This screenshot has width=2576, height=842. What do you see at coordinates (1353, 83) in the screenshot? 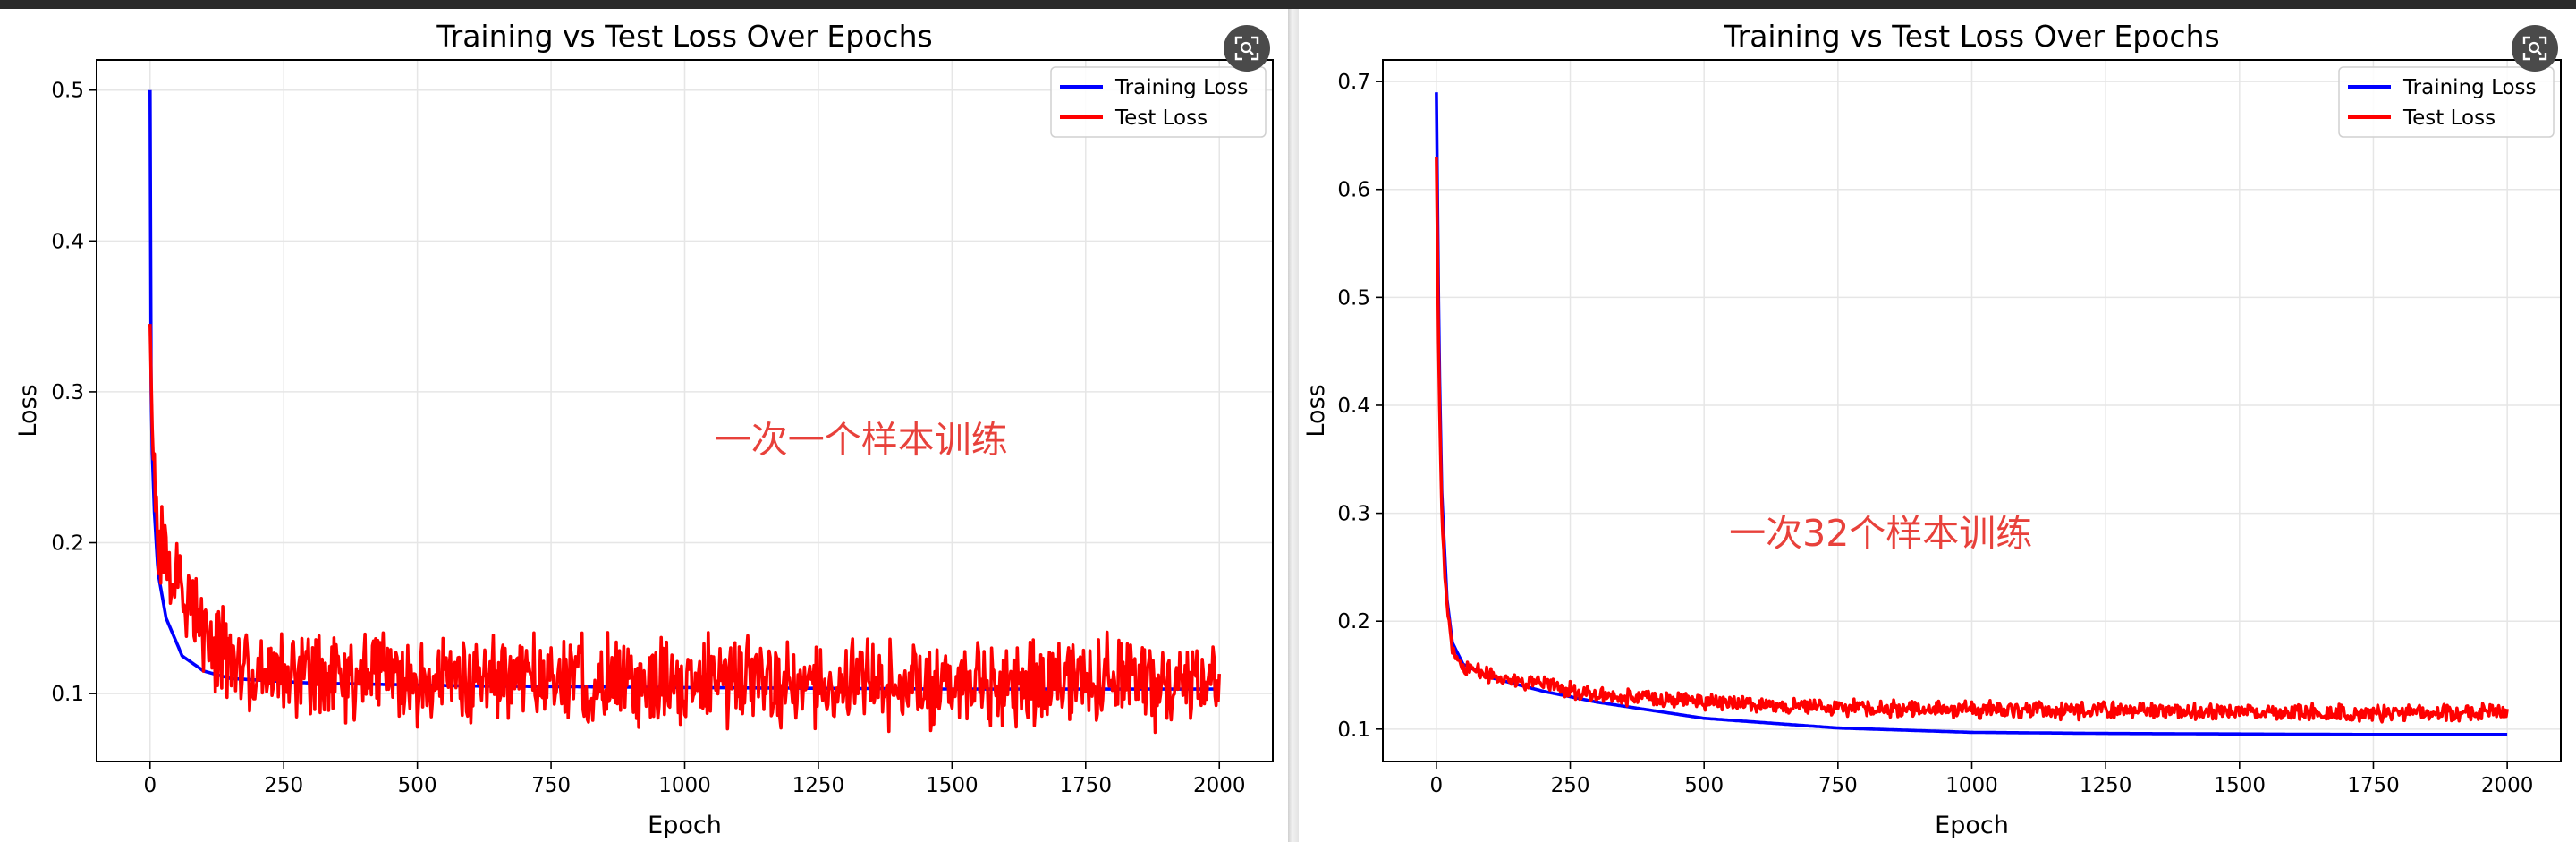
I see `y-tick-label: 0.7` at bounding box center [1353, 83].